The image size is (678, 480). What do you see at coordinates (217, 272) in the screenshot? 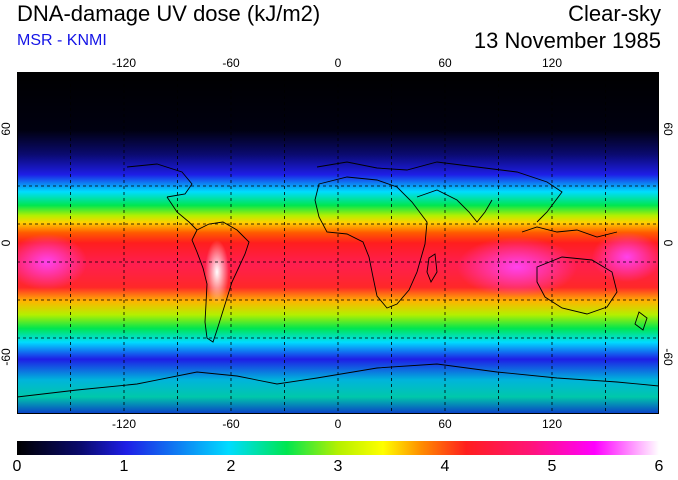
I see `uv-maximum-andes` at bounding box center [217, 272].